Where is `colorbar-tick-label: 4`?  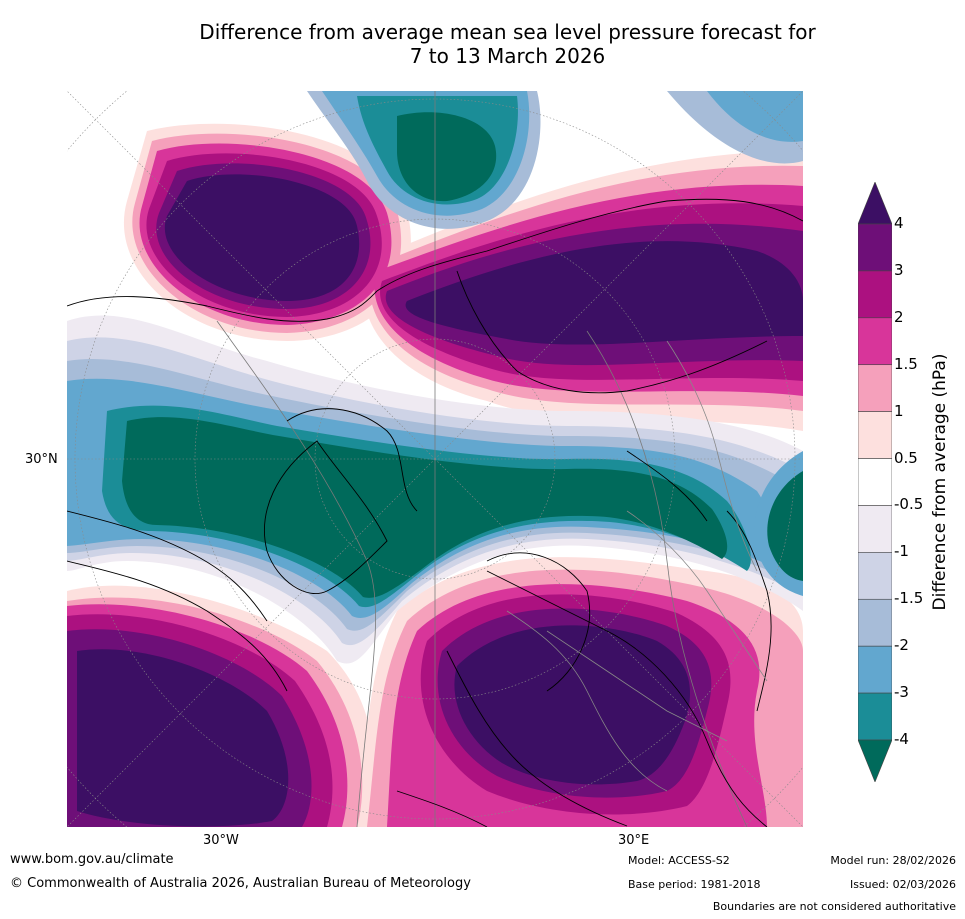 colorbar-tick-label: 4 is located at coordinates (899, 223).